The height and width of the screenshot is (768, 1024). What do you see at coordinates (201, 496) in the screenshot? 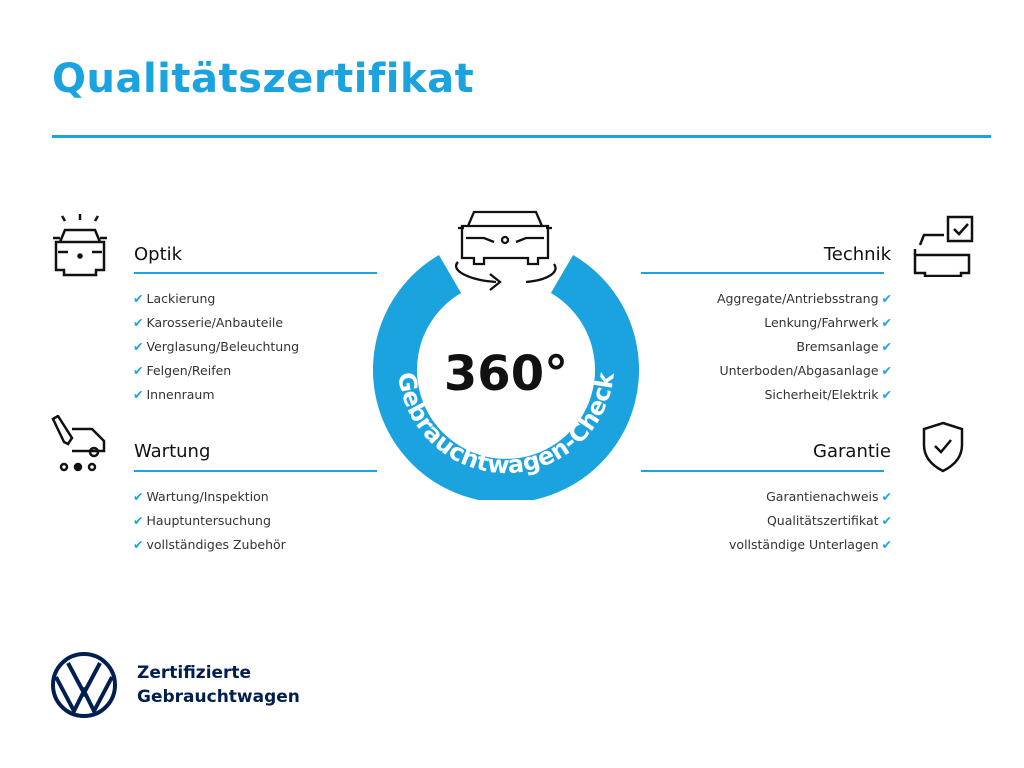
I see `list-item: ✔ Wartung/Inspektion` at bounding box center [201, 496].